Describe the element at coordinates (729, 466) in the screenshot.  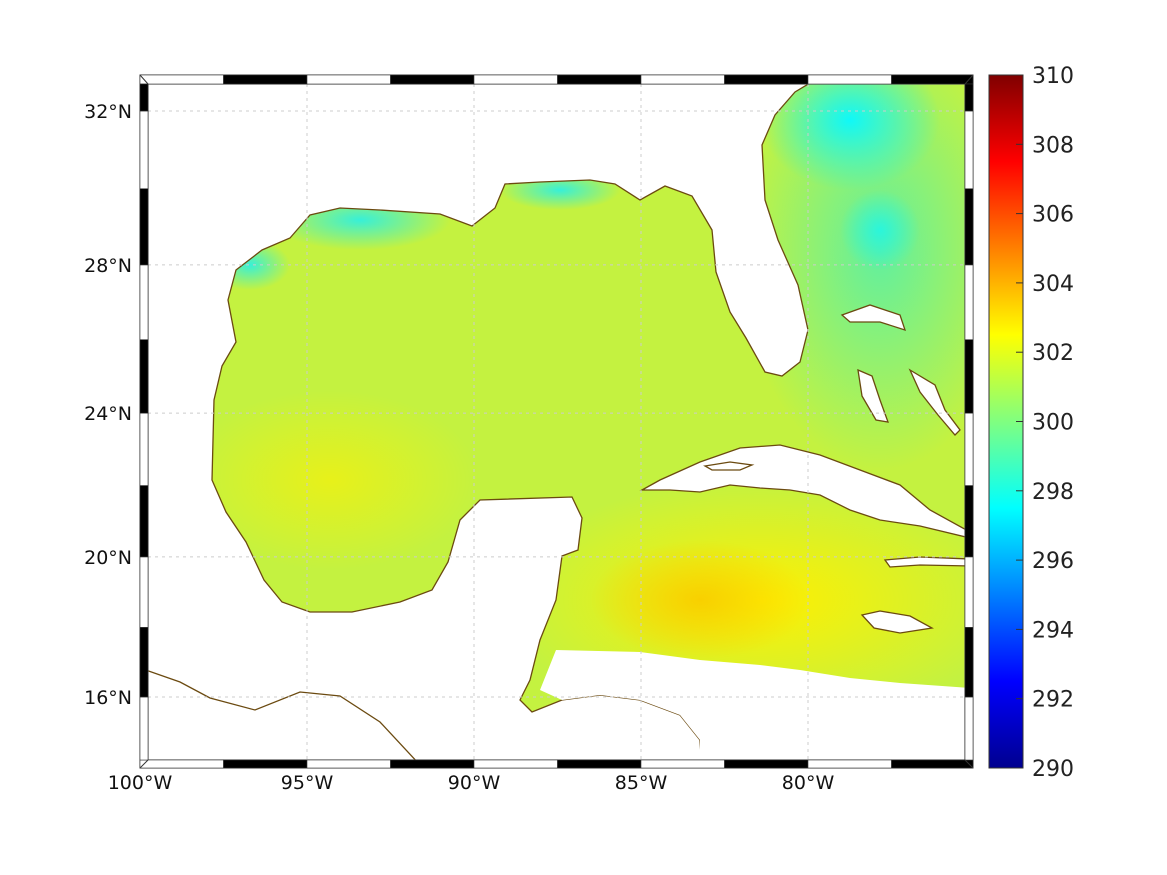
I see `isle-of-youth` at that location.